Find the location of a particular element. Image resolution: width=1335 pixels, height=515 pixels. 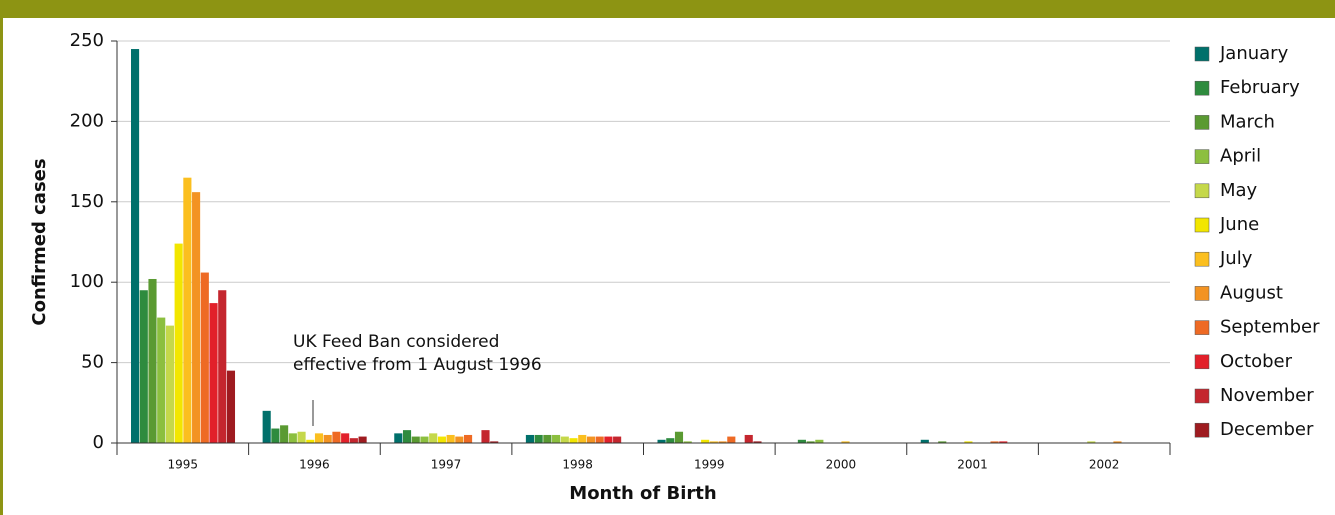

legend-label: September is located at coordinates (1270, 327).